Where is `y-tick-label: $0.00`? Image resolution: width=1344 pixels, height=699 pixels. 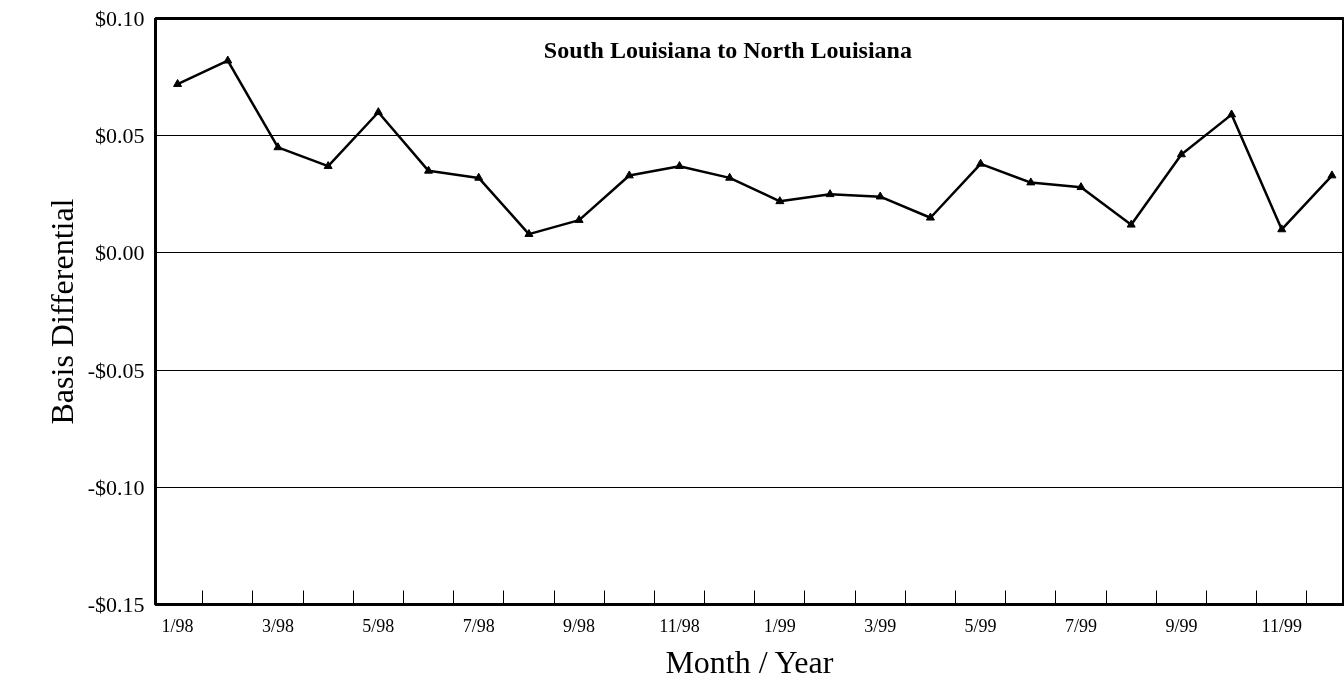
y-tick-label: $0.00 is located at coordinates (120, 253).